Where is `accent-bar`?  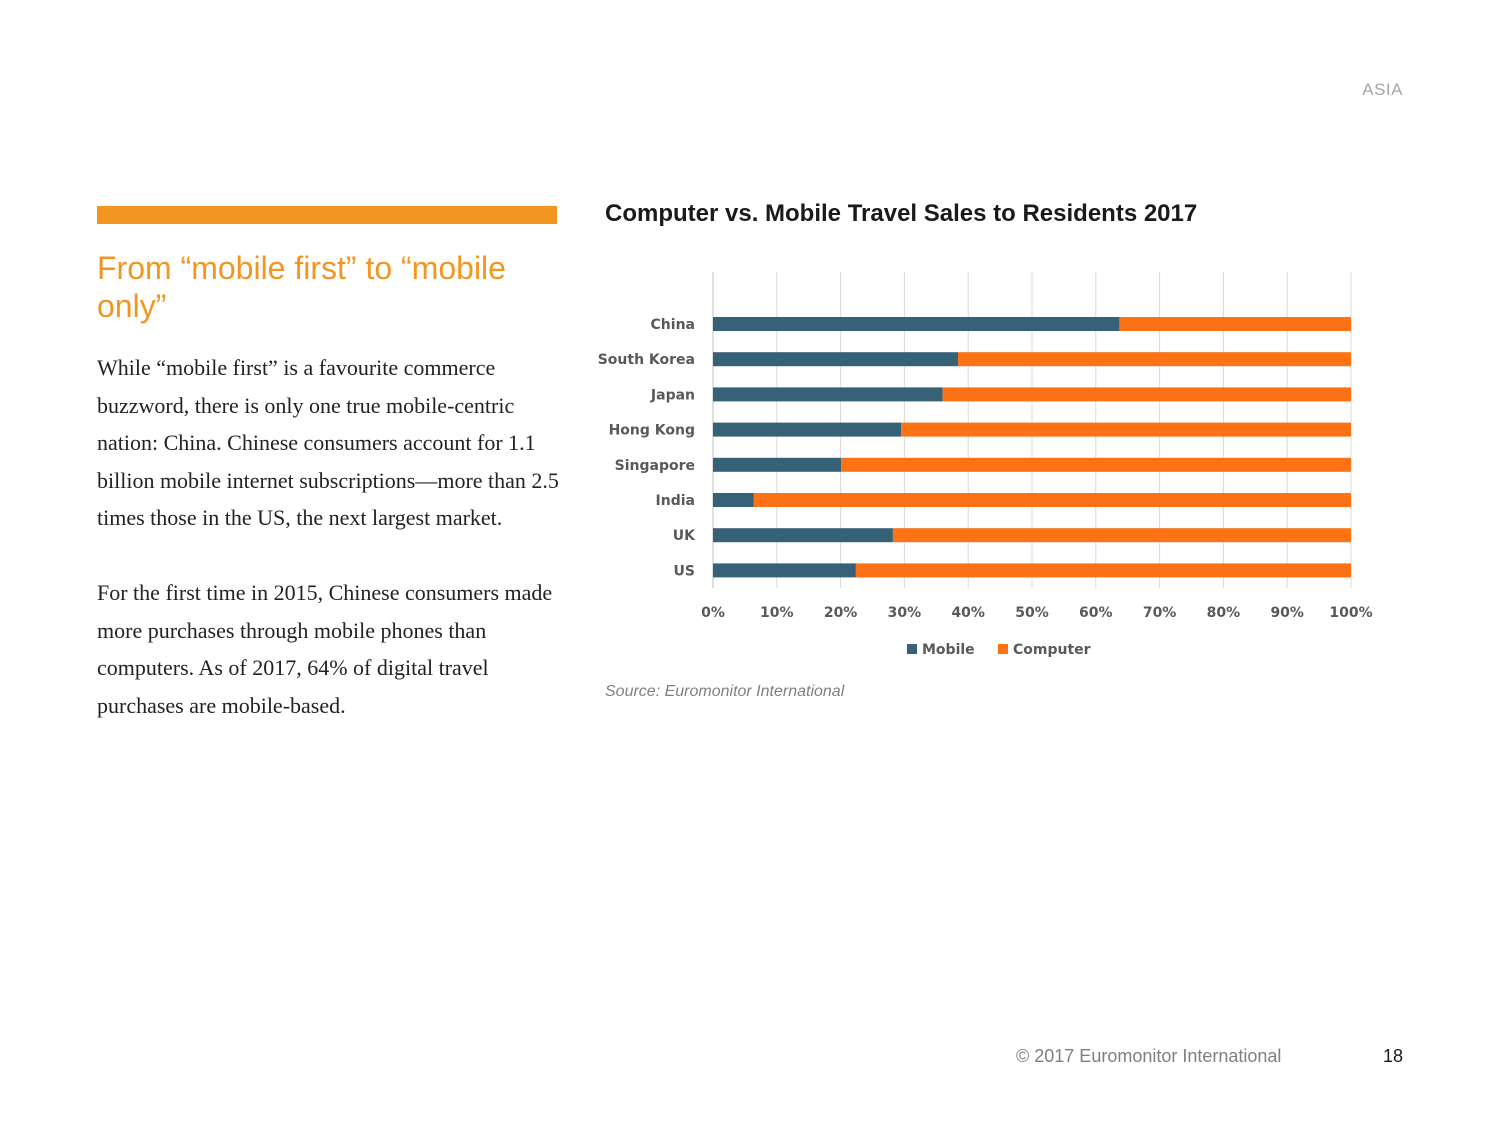
accent-bar is located at coordinates (327, 215).